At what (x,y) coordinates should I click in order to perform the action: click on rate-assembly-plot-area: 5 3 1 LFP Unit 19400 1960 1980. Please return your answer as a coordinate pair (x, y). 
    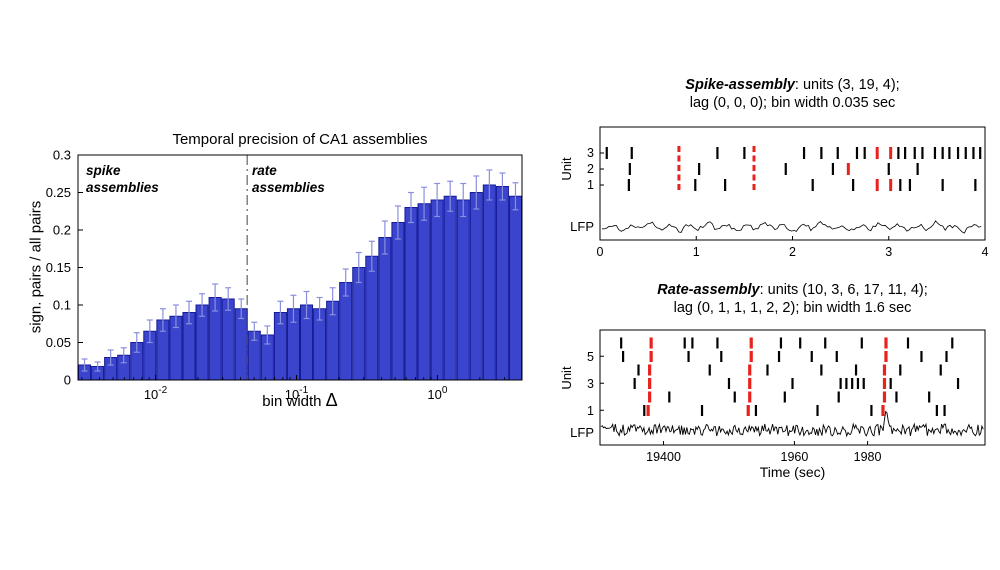
    Looking at the image, I should click on (773, 396).